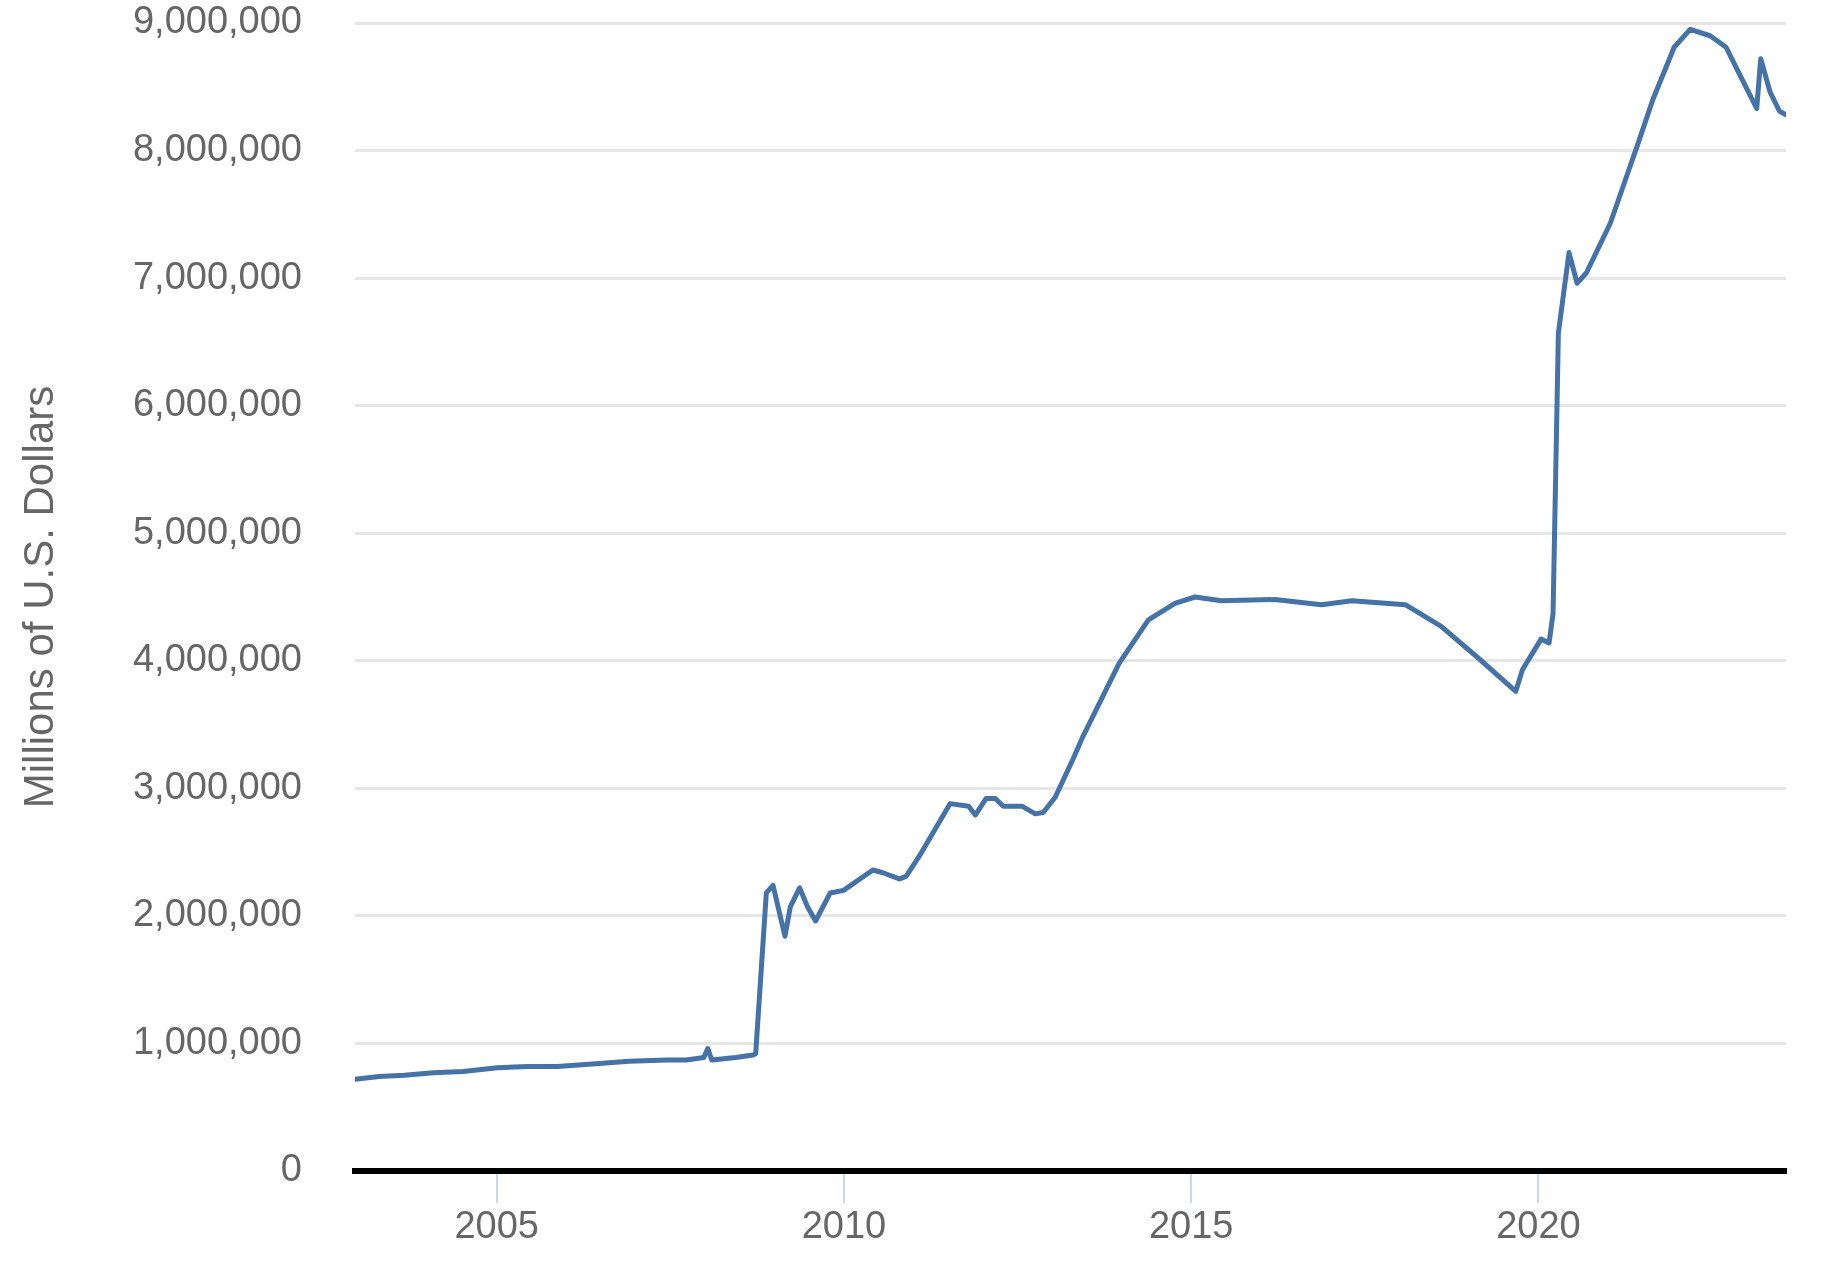 The image size is (1836, 1268). Describe the element at coordinates (217, 275) in the screenshot. I see `y-tick-label: 7,000,000` at that location.